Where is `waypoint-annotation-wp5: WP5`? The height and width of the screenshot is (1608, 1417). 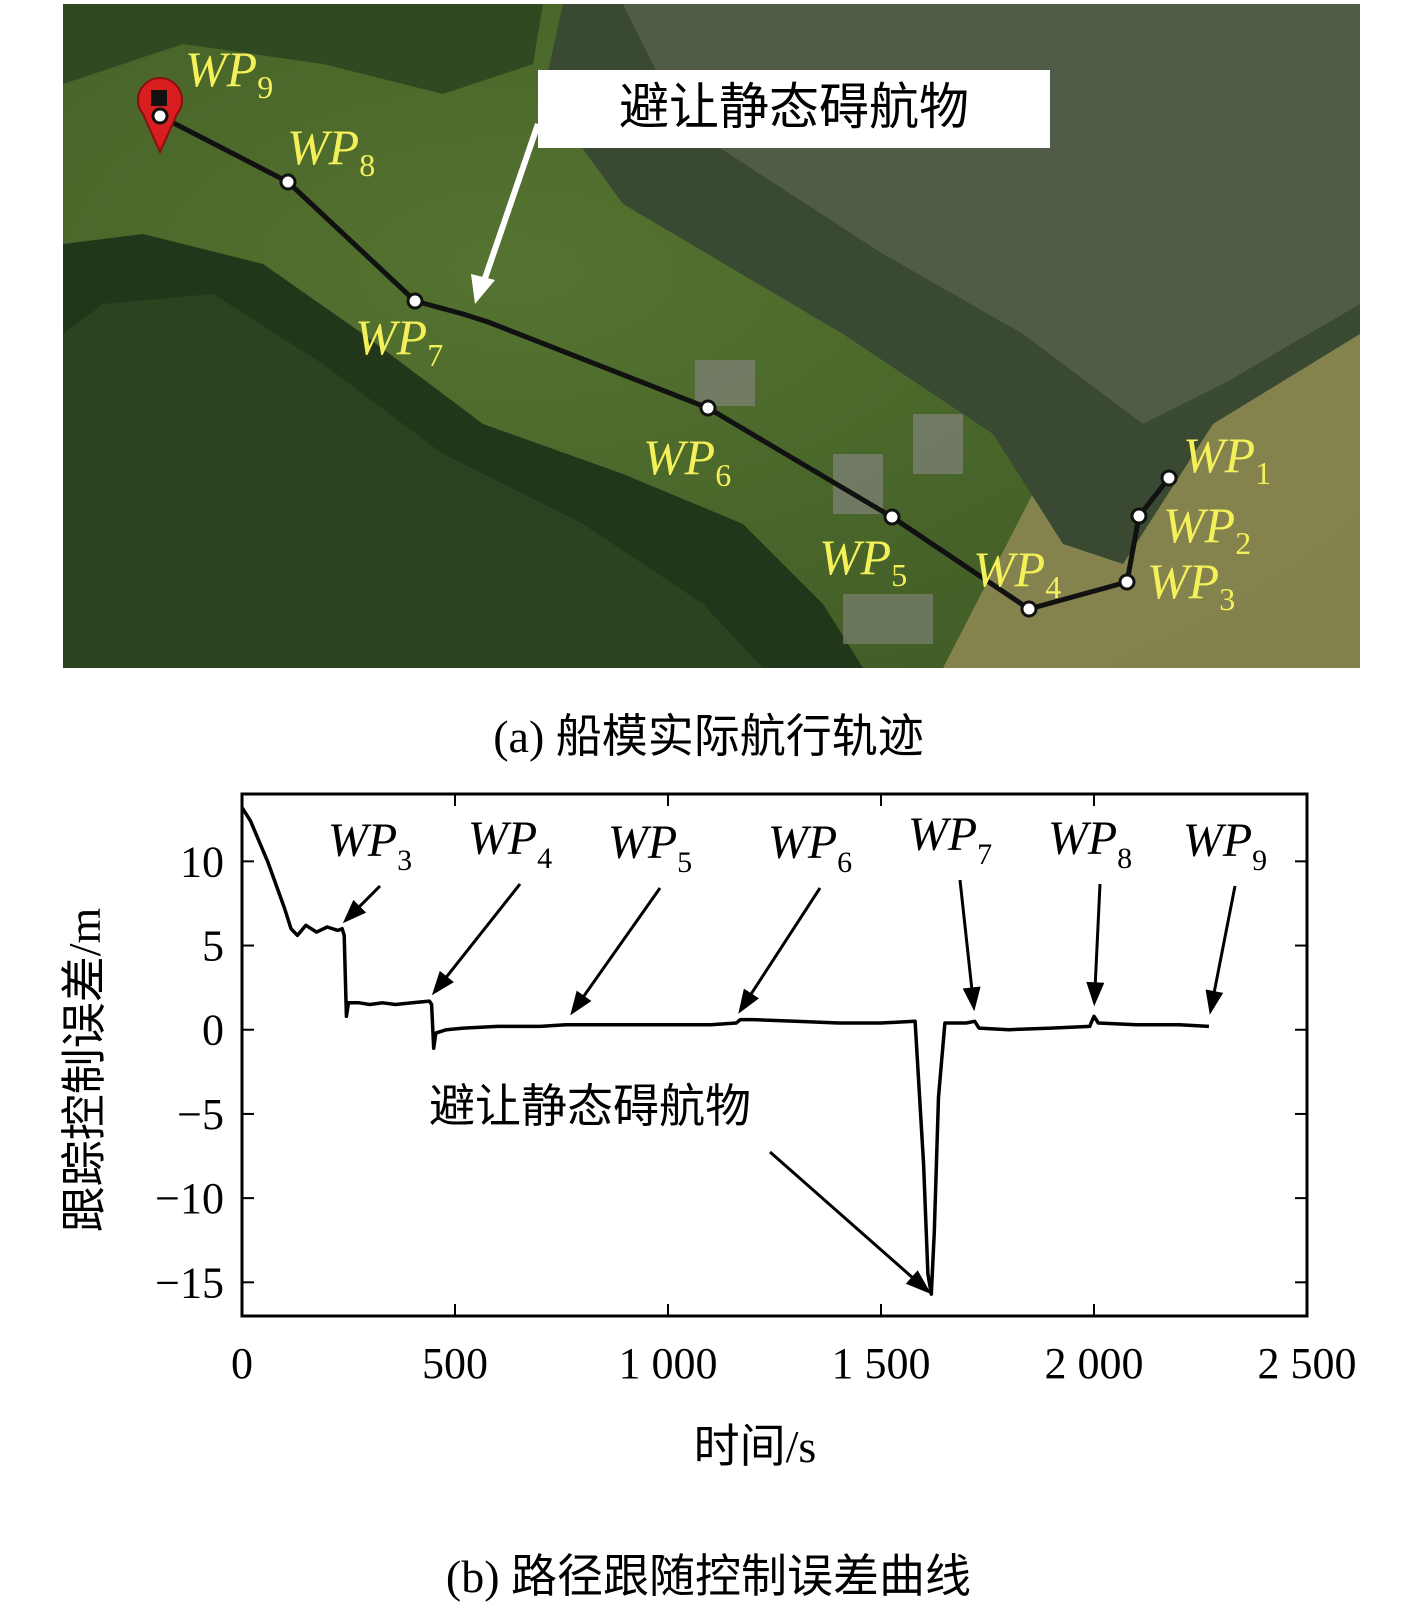
waypoint-annotation-wp5: WP5 is located at coordinates (650, 847).